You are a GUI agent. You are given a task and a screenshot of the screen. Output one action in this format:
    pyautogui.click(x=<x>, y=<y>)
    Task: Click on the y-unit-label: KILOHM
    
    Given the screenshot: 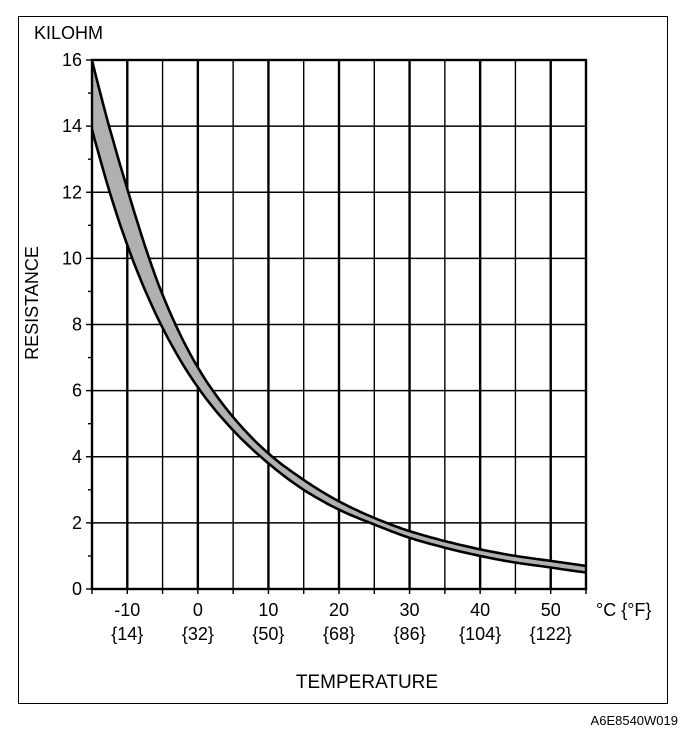 What is the action you would take?
    pyautogui.click(x=68, y=33)
    